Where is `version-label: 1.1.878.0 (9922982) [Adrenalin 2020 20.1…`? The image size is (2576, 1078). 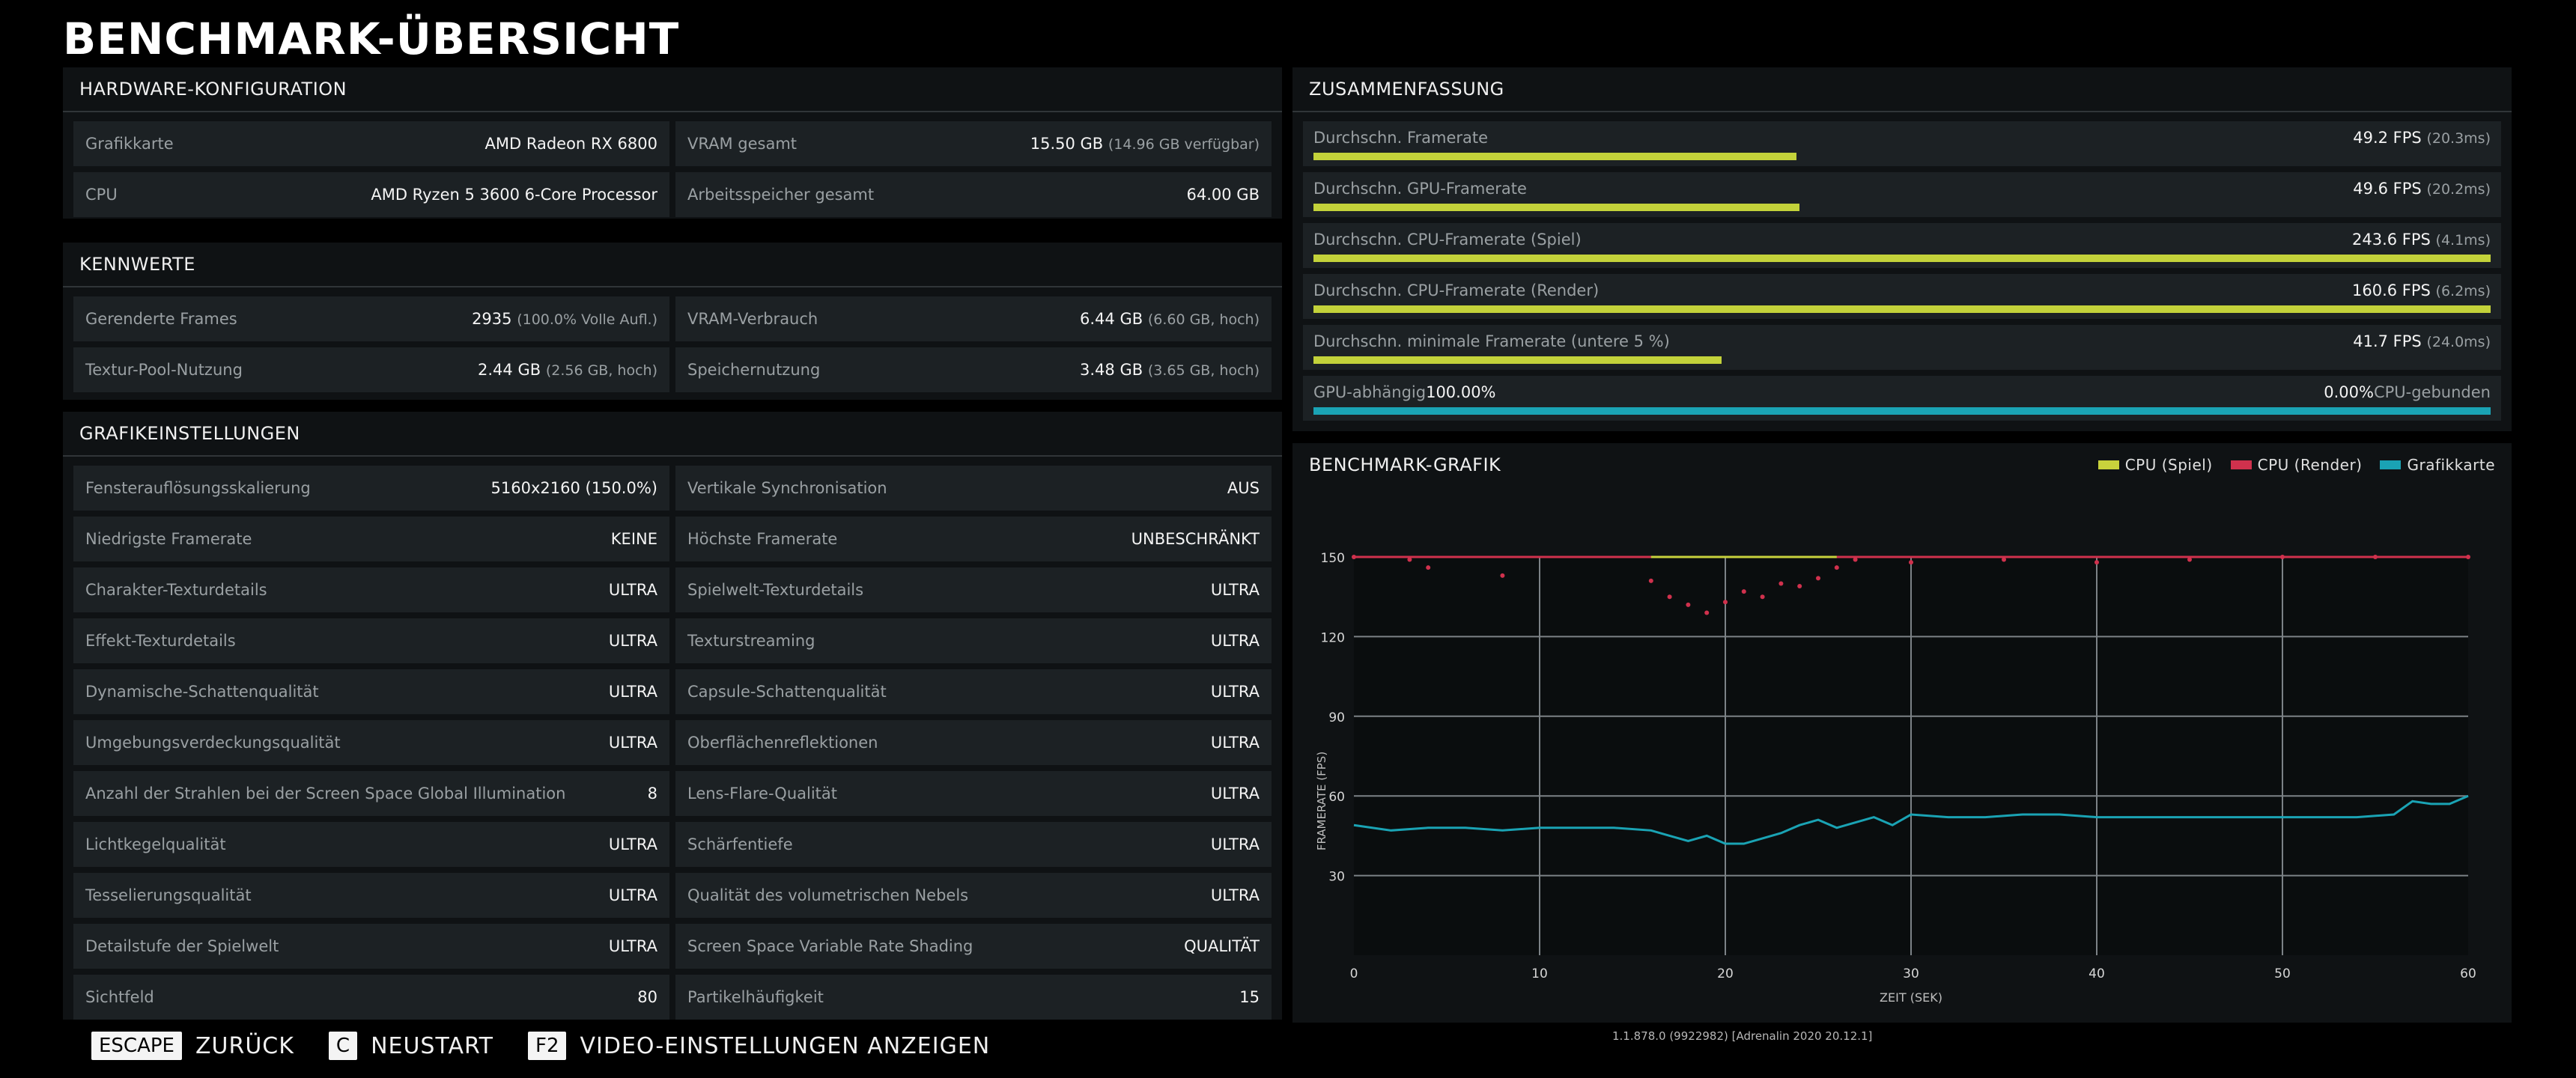 version-label: 1.1.878.0 (9922982) [Adrenalin 2020 20.1… is located at coordinates (1742, 1036).